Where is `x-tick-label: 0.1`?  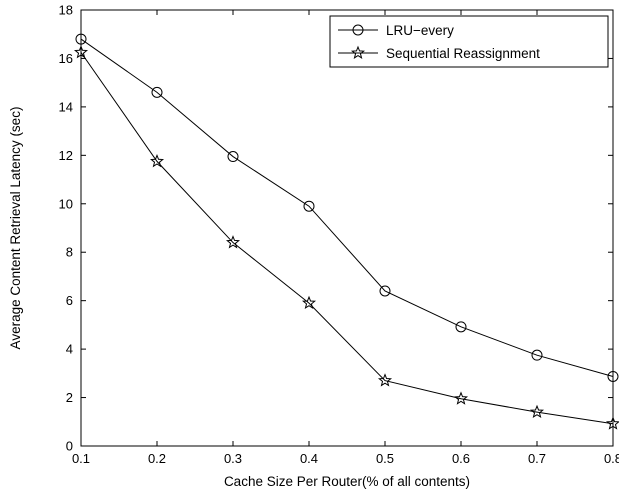 x-tick-label: 0.1 is located at coordinates (81, 458).